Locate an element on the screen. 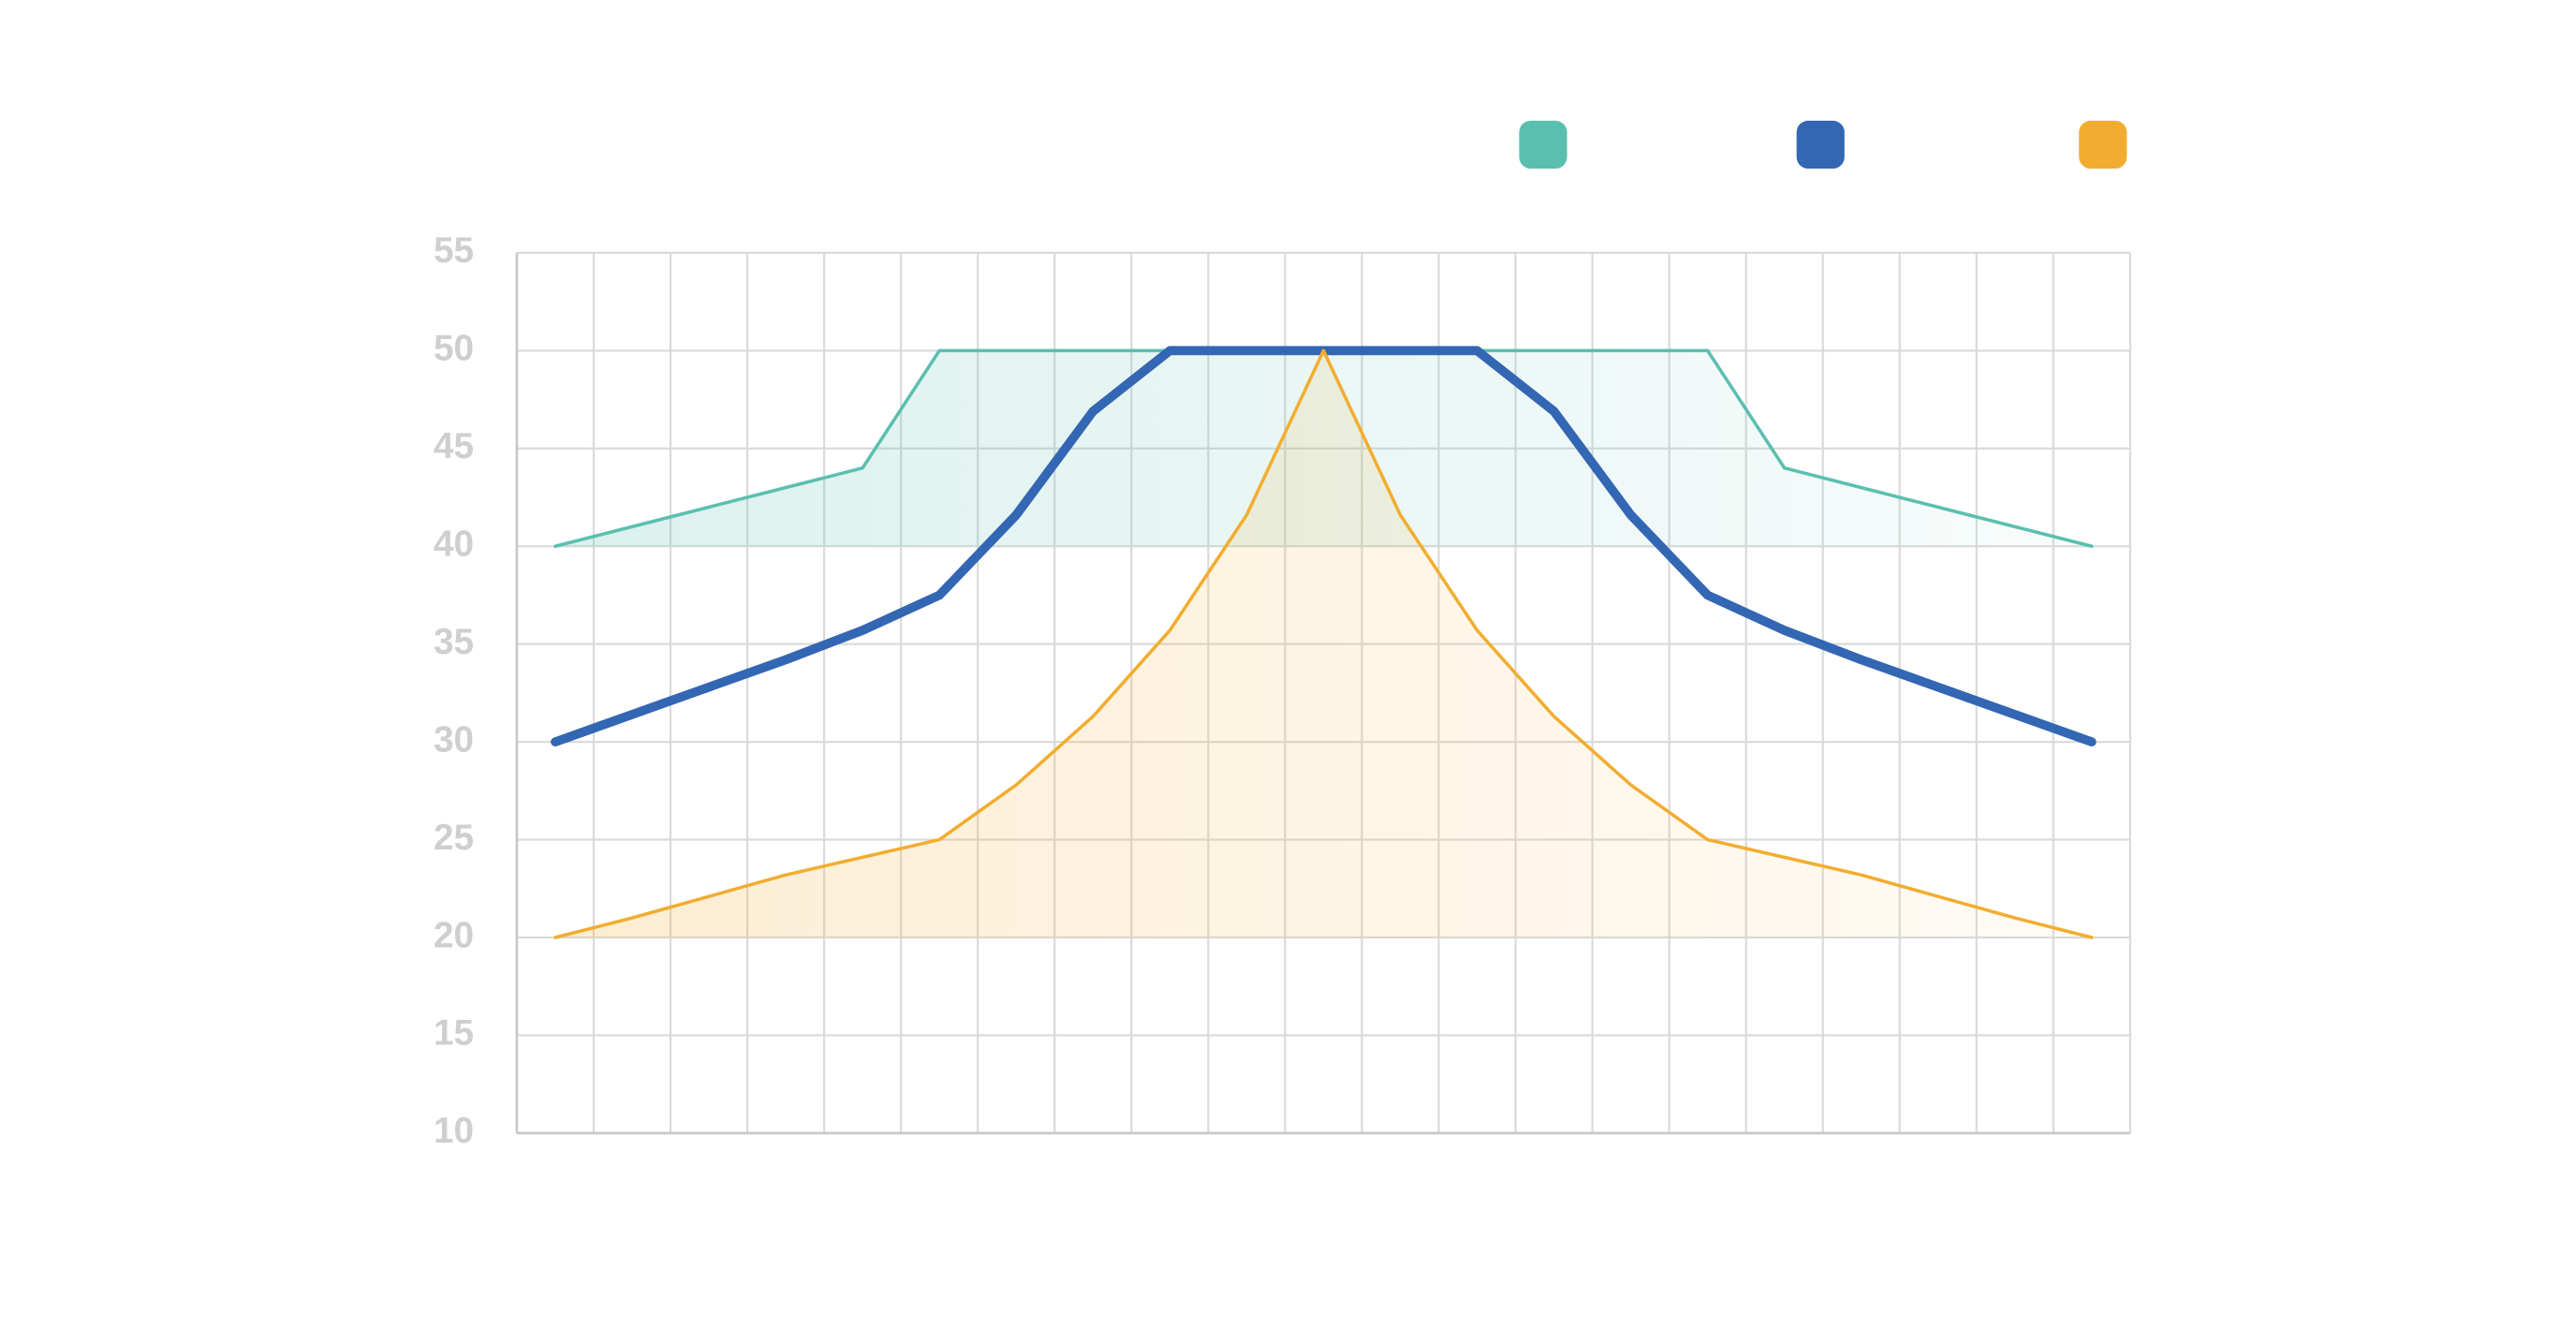 The height and width of the screenshot is (1343, 2576). y-tick-label: 15 is located at coordinates (454, 1033).